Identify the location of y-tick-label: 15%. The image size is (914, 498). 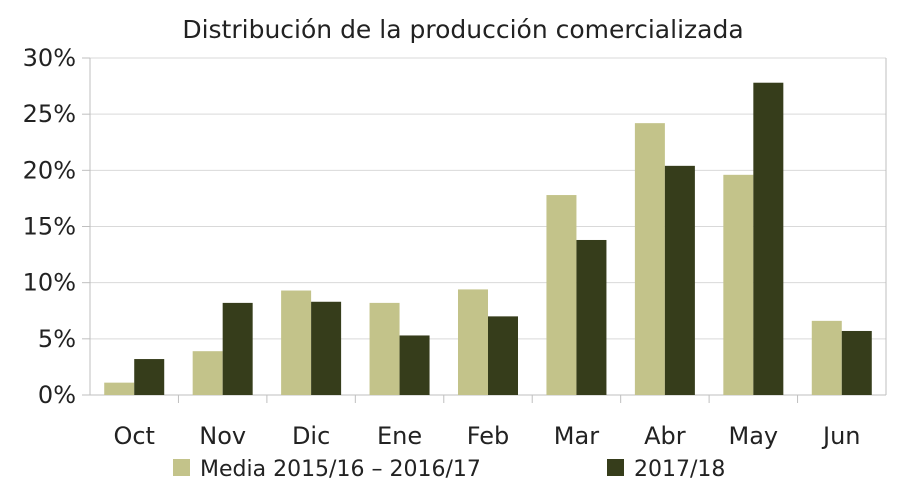
(49, 227).